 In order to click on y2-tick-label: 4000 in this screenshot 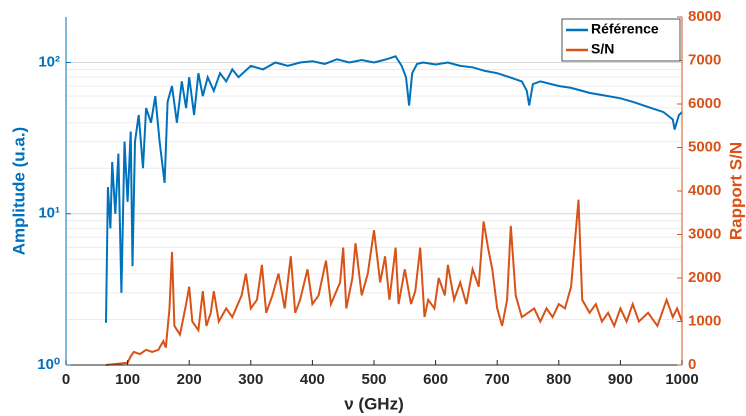, I will do `click(704, 190)`.